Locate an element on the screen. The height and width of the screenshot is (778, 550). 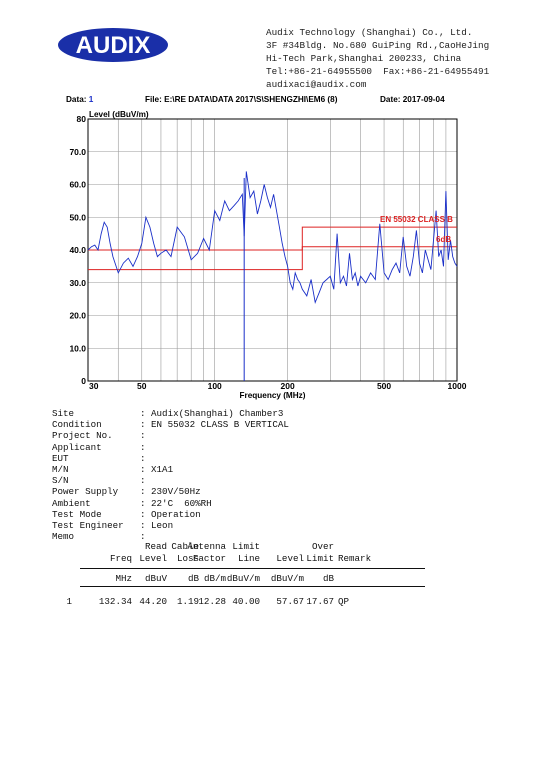
logo-text: AUDIX is located at coordinates (113, 45).